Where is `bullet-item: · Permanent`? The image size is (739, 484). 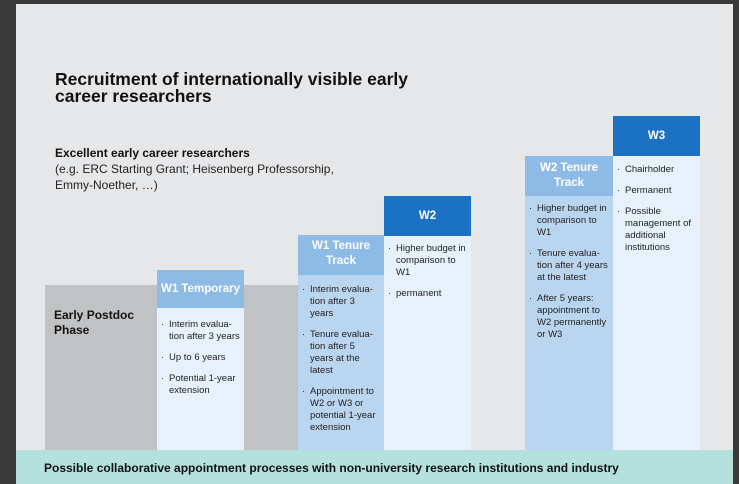
bullet-item: · Permanent is located at coordinates (644, 190).